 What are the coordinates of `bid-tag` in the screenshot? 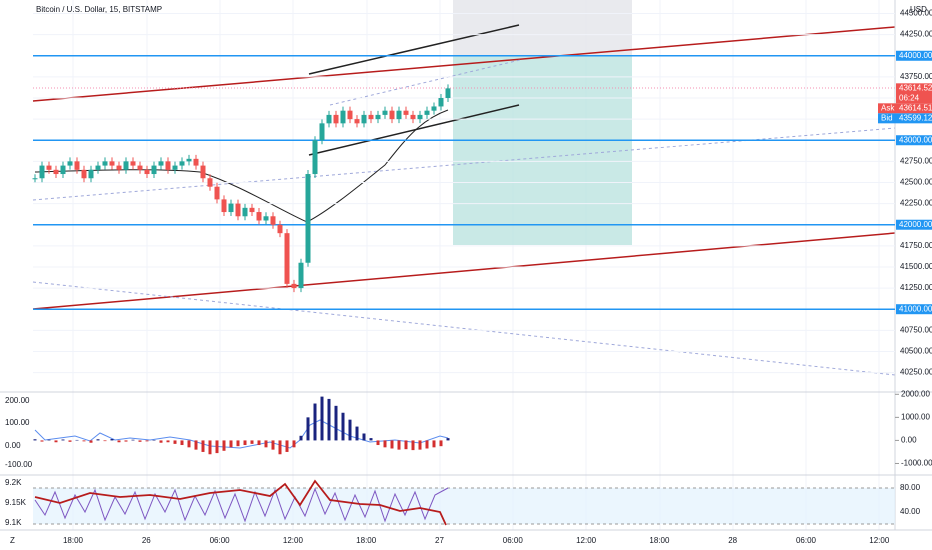 It's located at (905, 118).